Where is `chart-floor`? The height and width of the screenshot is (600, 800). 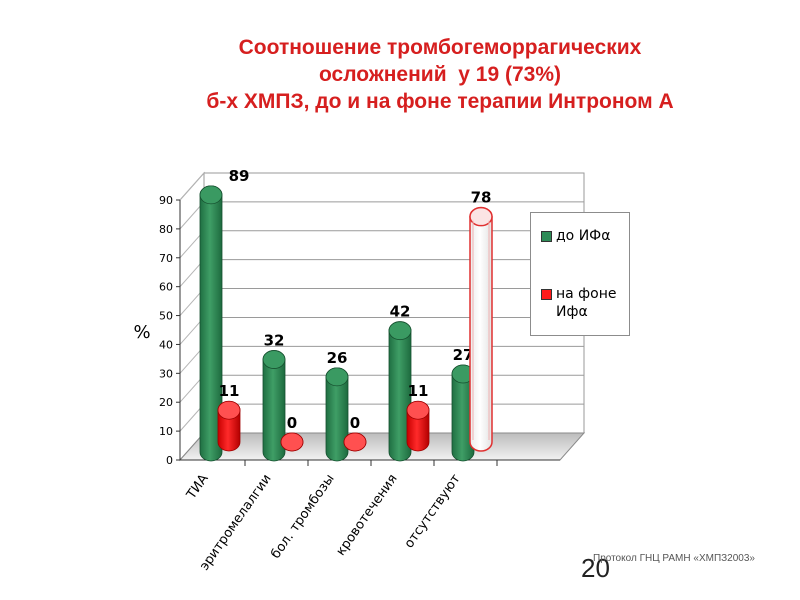 chart-floor is located at coordinates (382, 446).